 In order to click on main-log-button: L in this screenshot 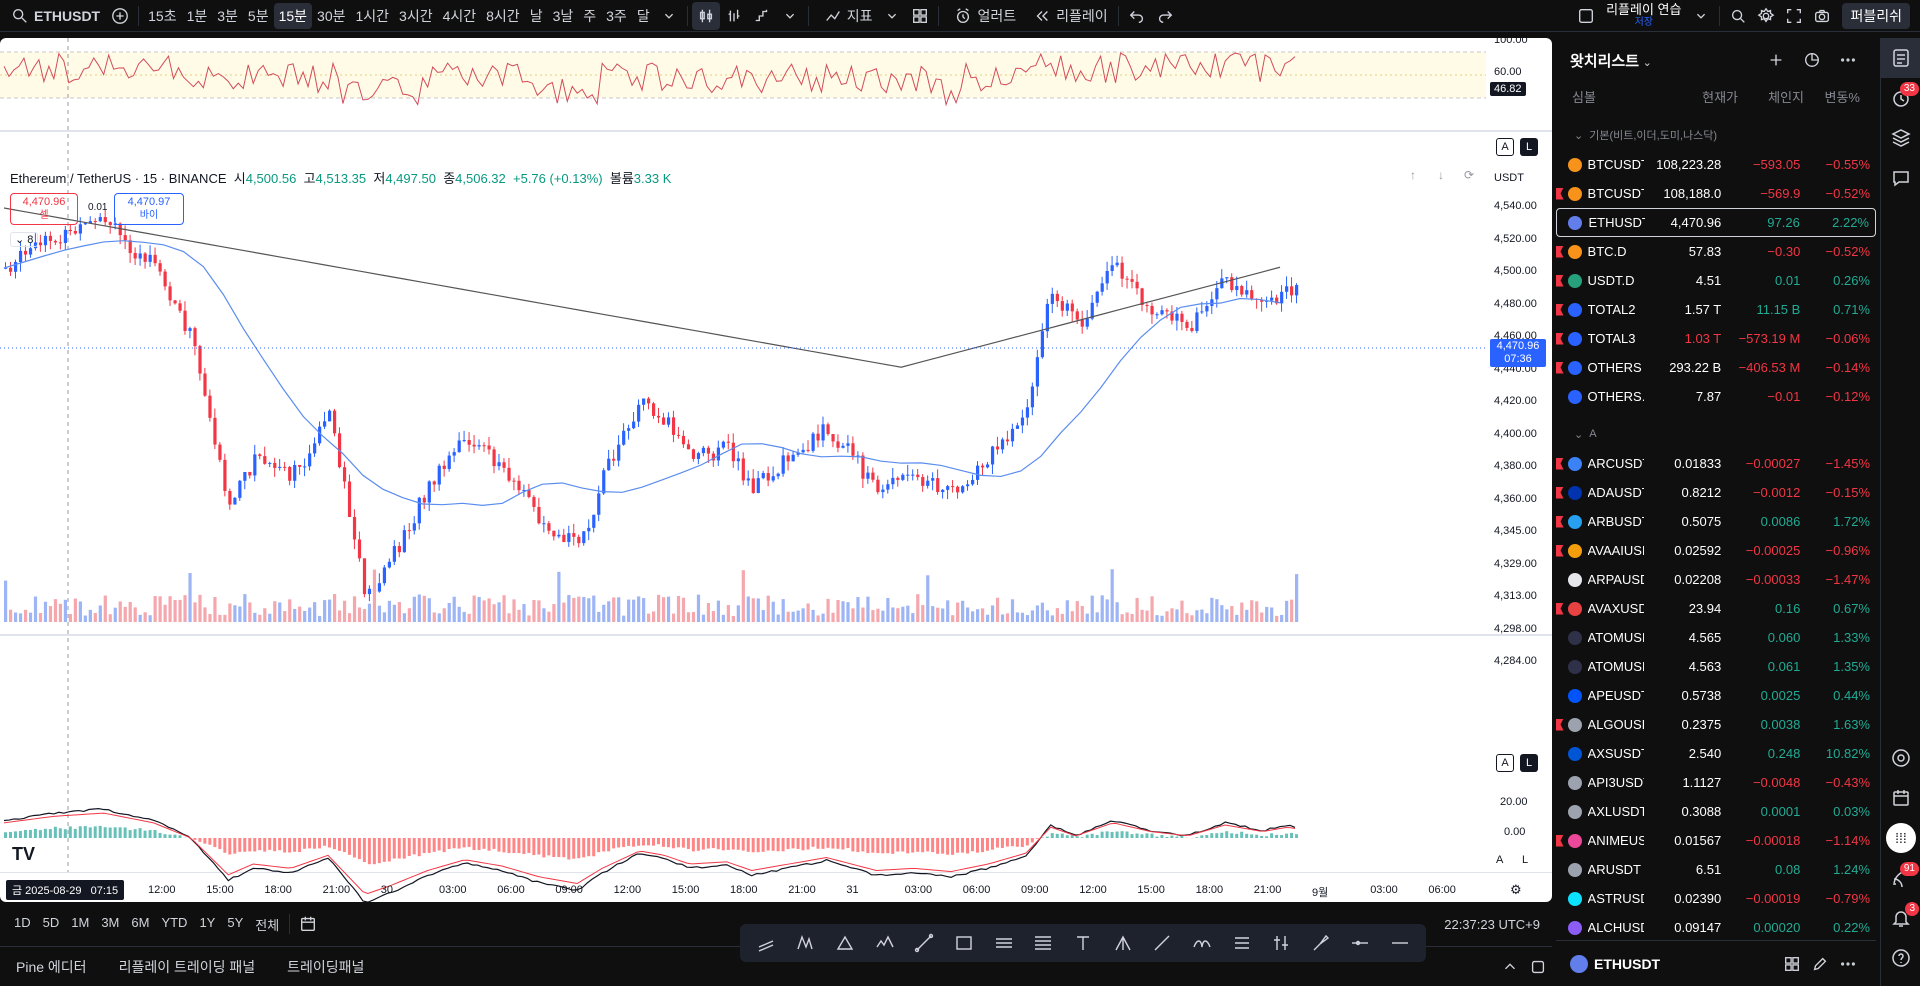, I will do `click(1529, 763)`.